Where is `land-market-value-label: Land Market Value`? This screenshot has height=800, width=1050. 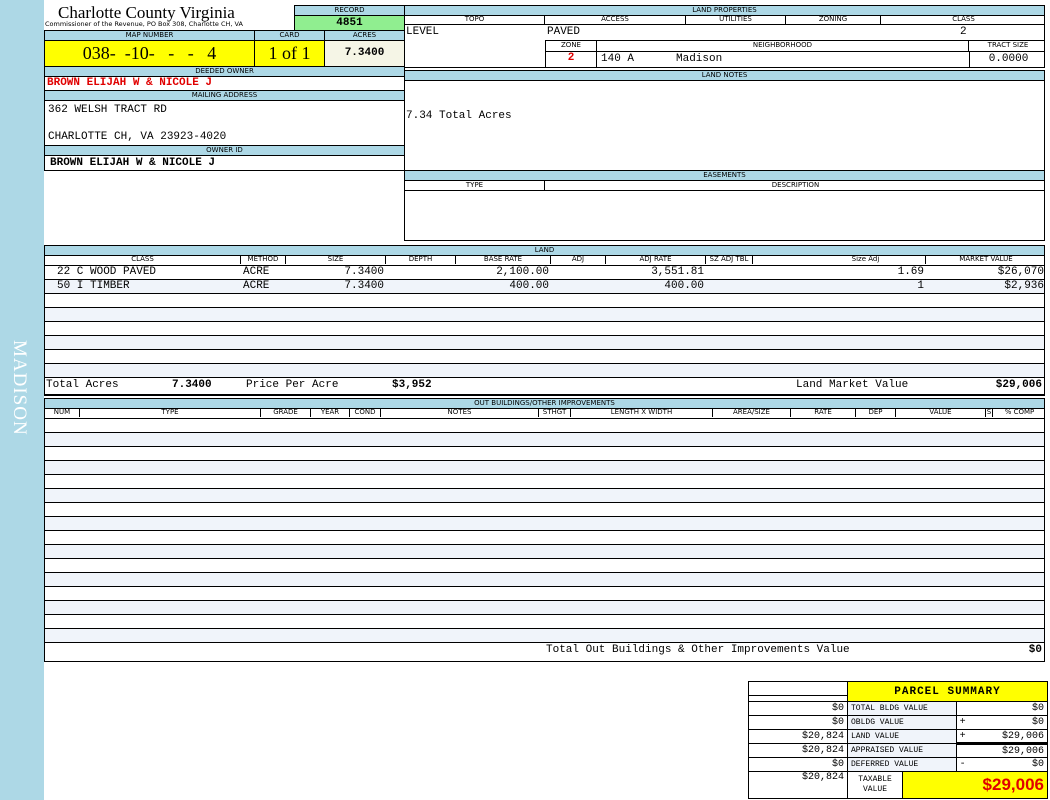
land-market-value-label: Land Market Value is located at coordinates (852, 385).